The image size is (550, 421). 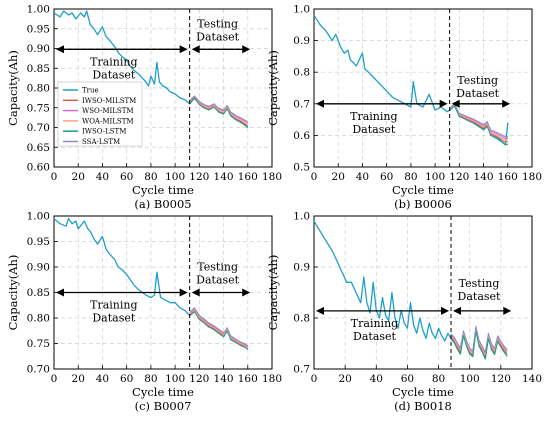 What do you see at coordinates (423, 406) in the screenshot?
I see `panel-caption: (d) B0018` at bounding box center [423, 406].